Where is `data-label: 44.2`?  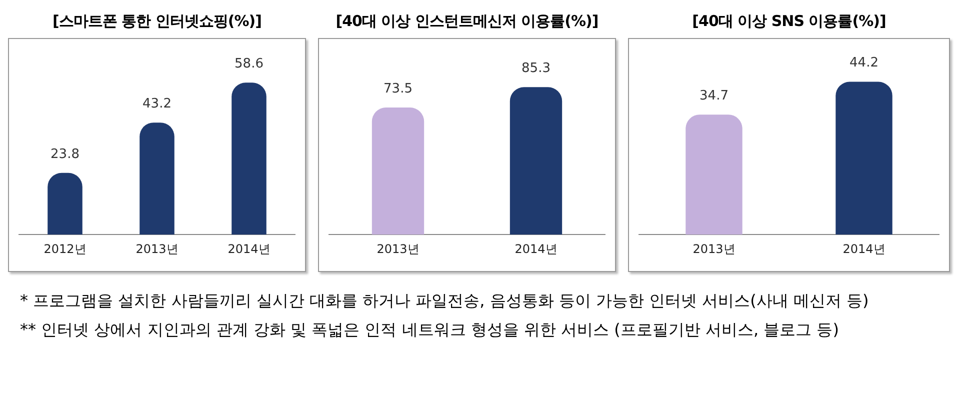
data-label: 44.2 is located at coordinates (864, 63).